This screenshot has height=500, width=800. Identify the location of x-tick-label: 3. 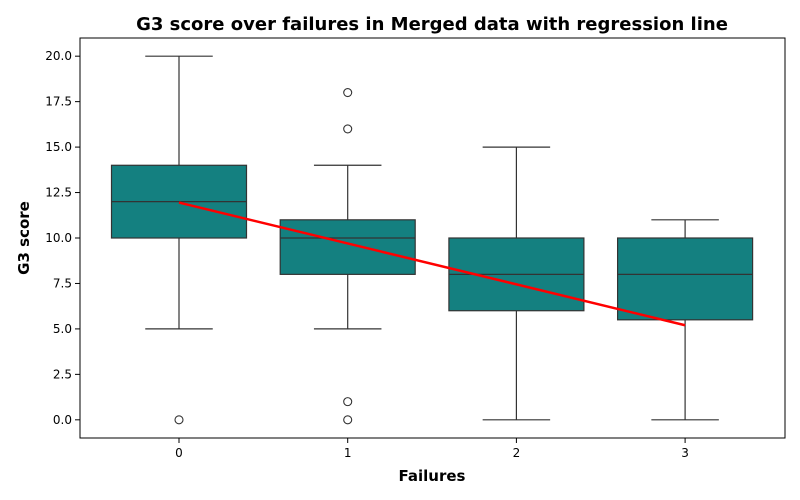
(685, 453).